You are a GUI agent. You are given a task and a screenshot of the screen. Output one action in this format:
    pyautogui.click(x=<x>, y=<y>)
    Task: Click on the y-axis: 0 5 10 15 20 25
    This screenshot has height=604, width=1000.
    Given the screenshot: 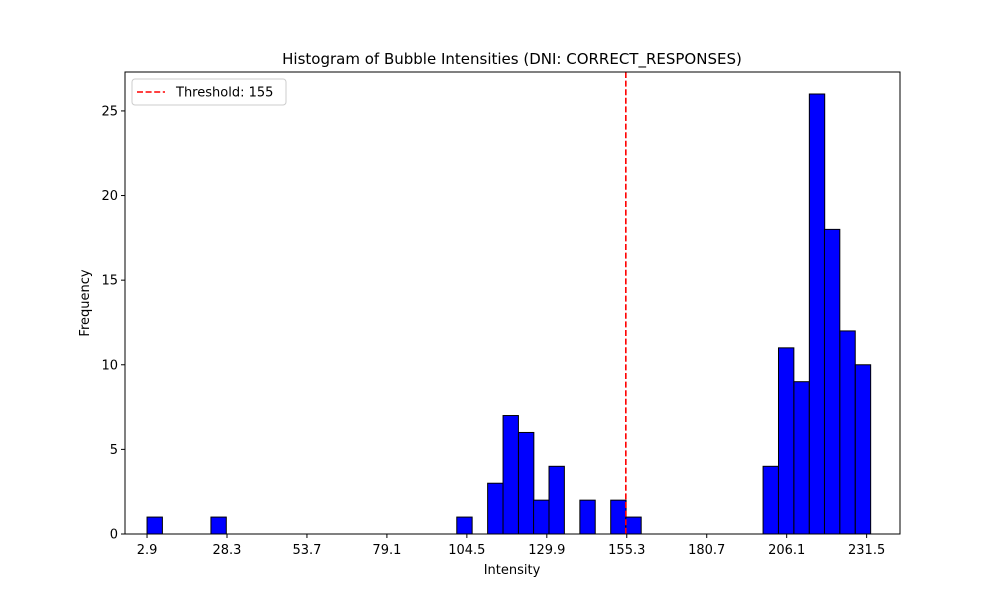 What is the action you would take?
    pyautogui.click(x=113, y=323)
    